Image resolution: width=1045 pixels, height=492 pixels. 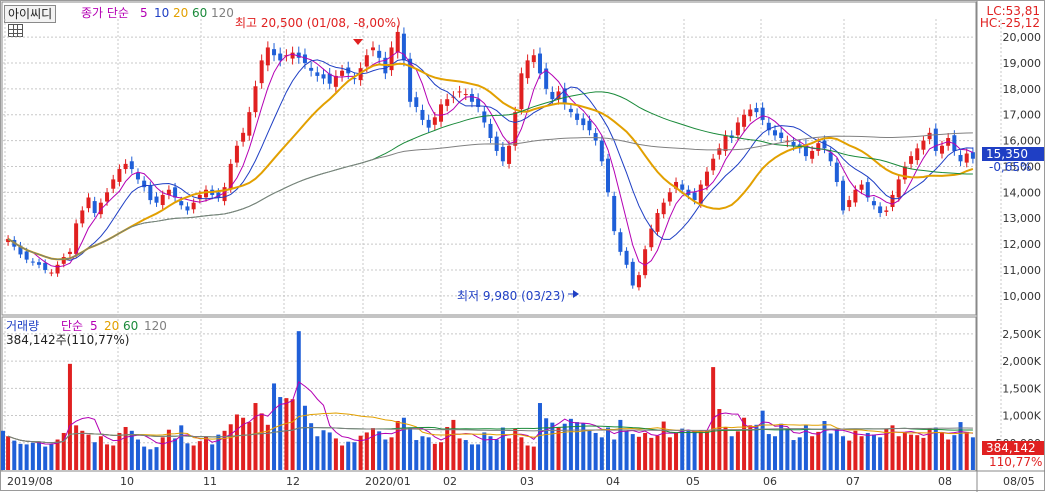 What do you see at coordinates (1016, 462) in the screenshot?
I see `volume-percent: 110,77%` at bounding box center [1016, 462].